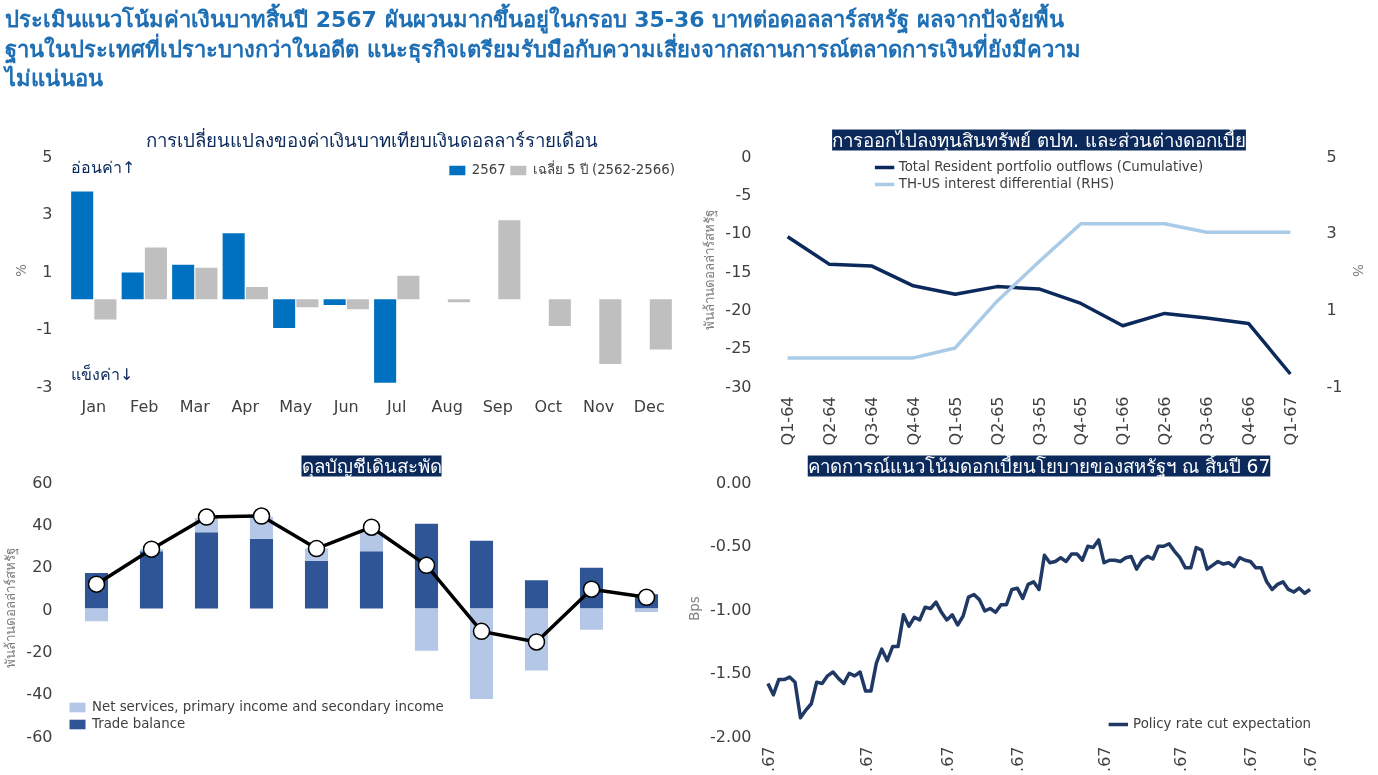 This screenshot has width=1378, height=775. What do you see at coordinates (144, 406) in the screenshot?
I see `x-tick-label: Feb` at bounding box center [144, 406].